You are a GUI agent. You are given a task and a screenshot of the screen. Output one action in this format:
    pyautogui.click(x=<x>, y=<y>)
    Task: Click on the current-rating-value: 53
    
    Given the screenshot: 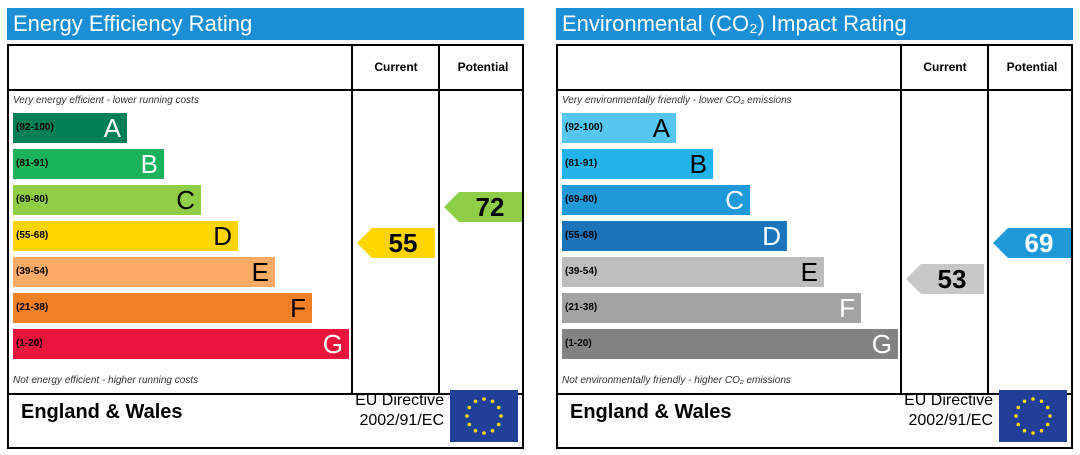 What is the action you would take?
    pyautogui.click(x=952, y=279)
    